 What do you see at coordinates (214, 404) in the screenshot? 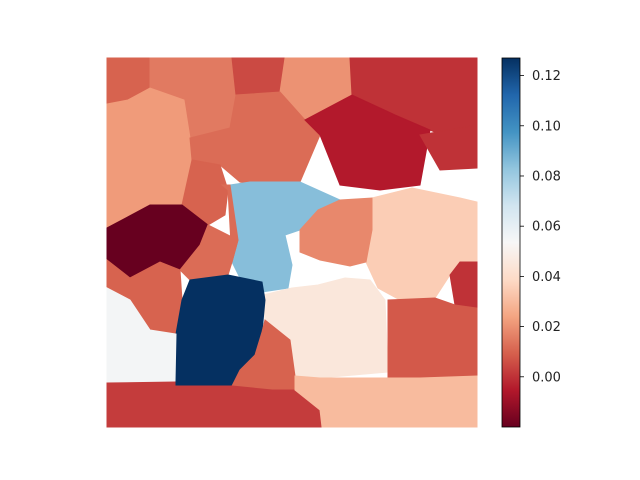
I see `region-r23` at bounding box center [214, 404].